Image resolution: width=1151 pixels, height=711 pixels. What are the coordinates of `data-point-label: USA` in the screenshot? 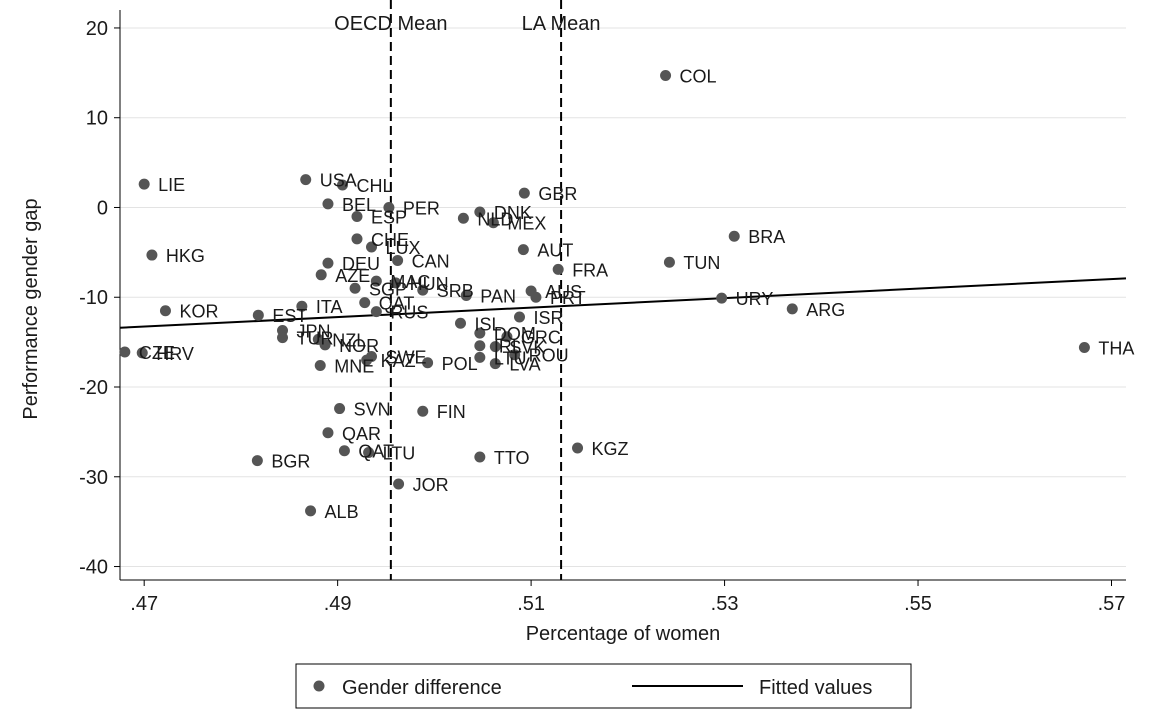 It's located at (338, 181).